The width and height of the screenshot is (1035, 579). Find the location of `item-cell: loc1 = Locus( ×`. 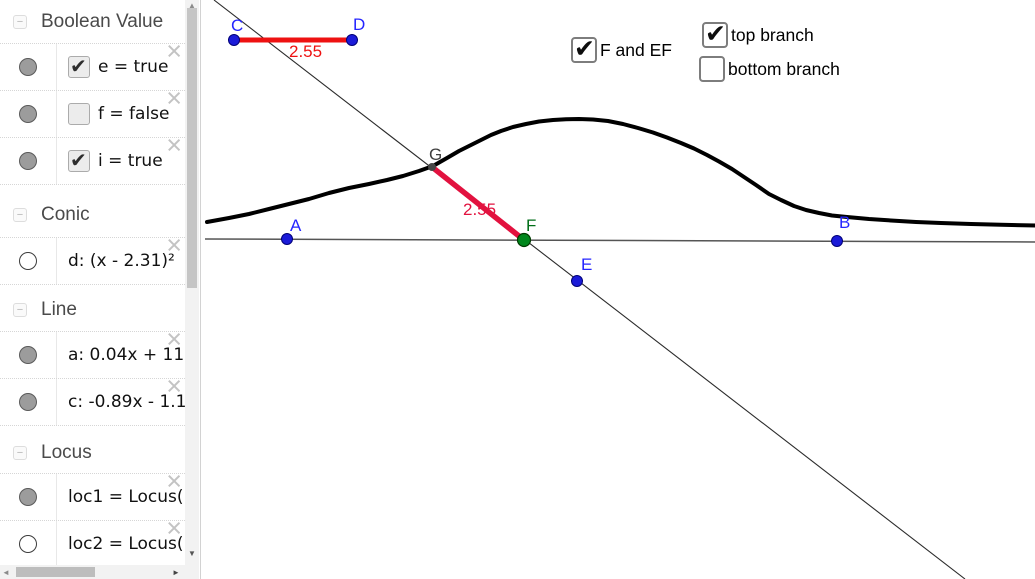

item-cell: loc1 = Locus( × is located at coordinates (121, 497).